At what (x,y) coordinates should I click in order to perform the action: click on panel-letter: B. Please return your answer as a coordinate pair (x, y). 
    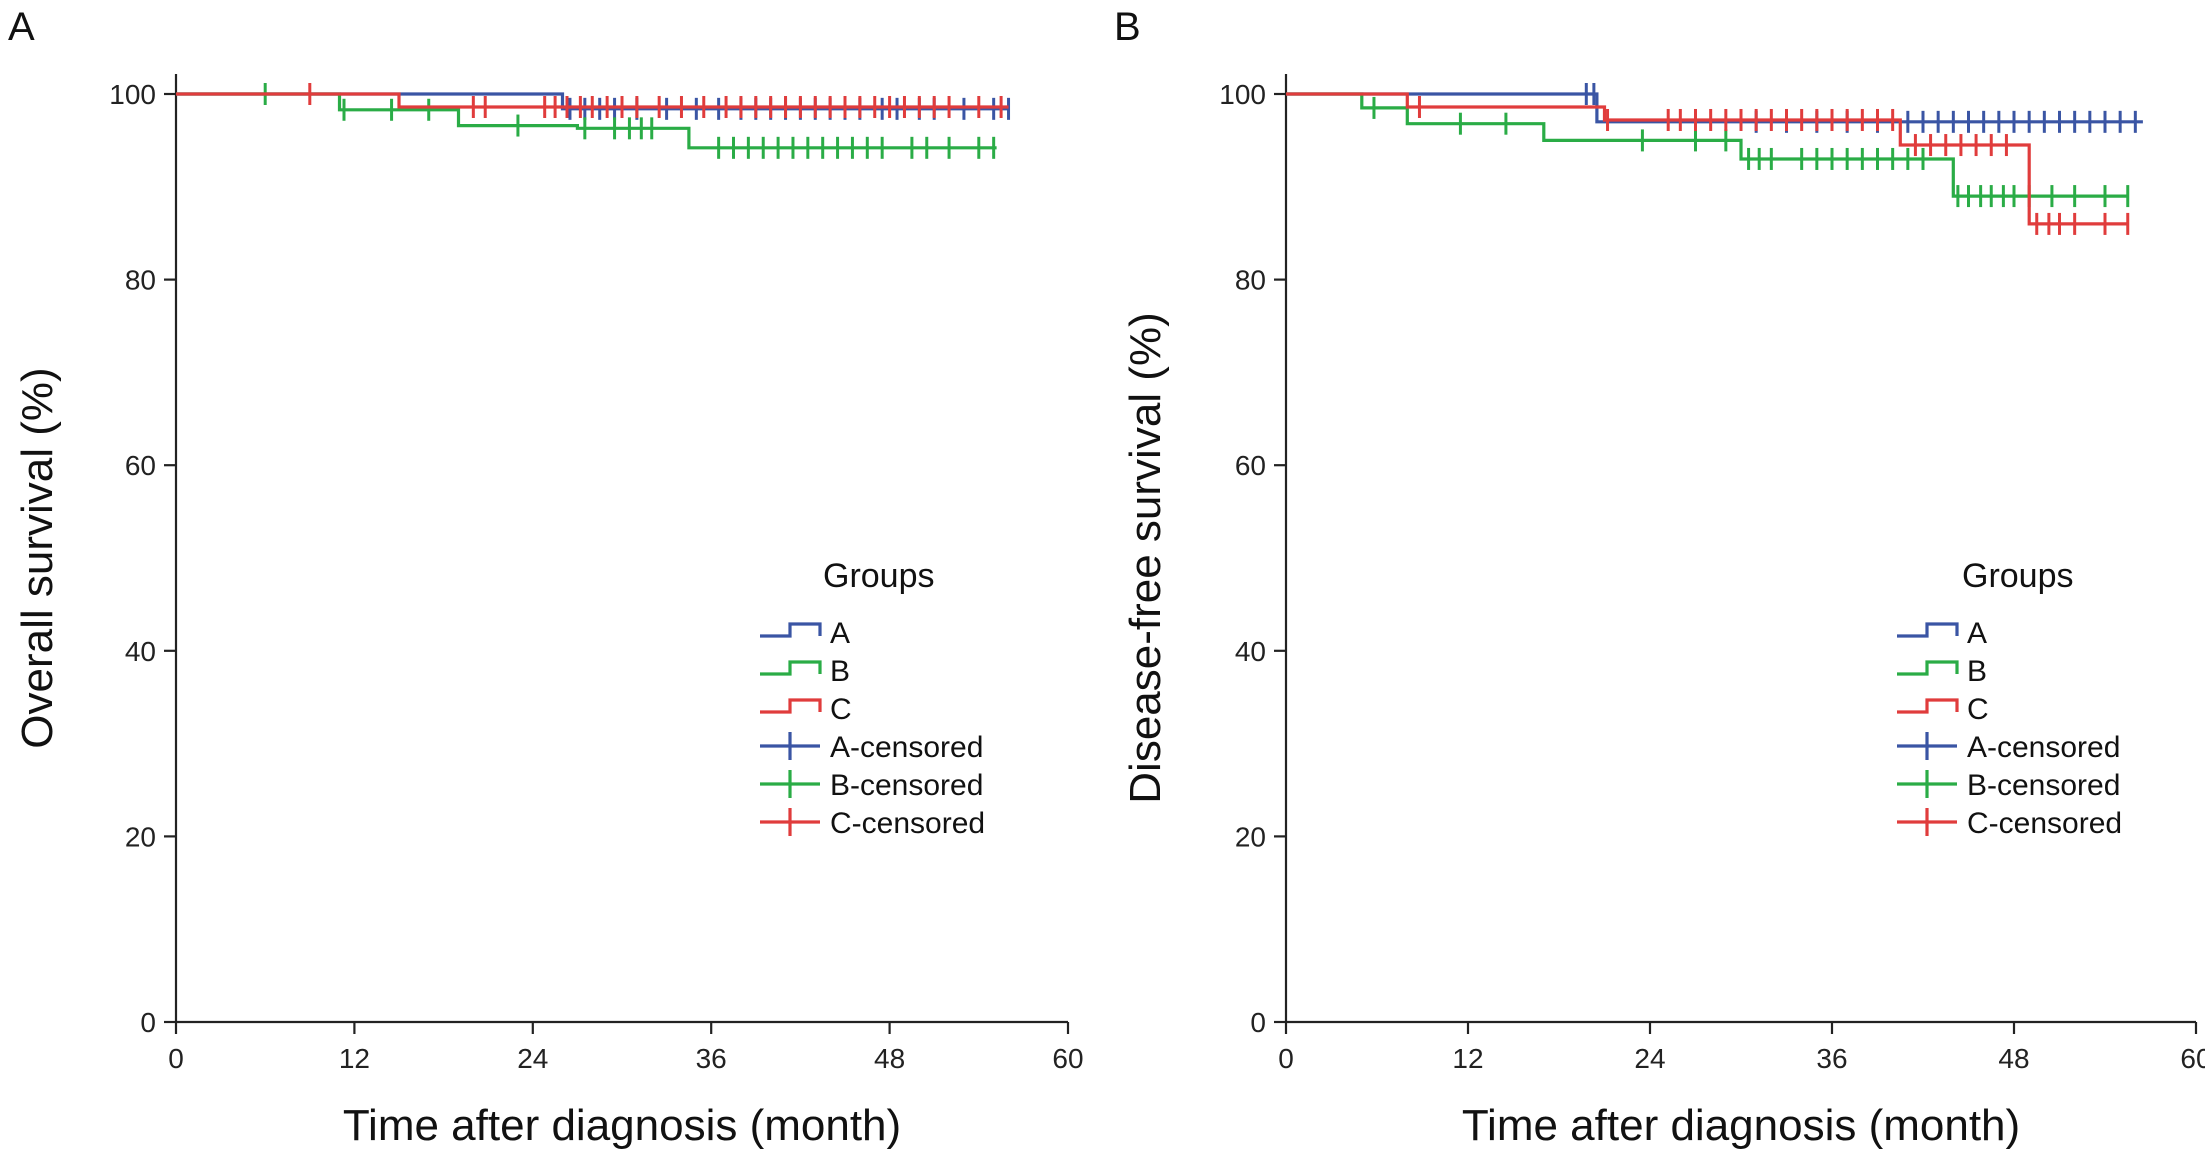
    Looking at the image, I should click on (1127, 27).